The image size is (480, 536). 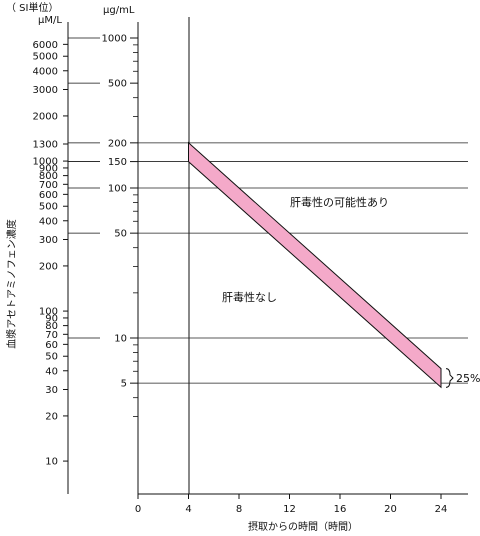 What do you see at coordinates (468, 378) in the screenshot?
I see `spread-label: 25%` at bounding box center [468, 378].